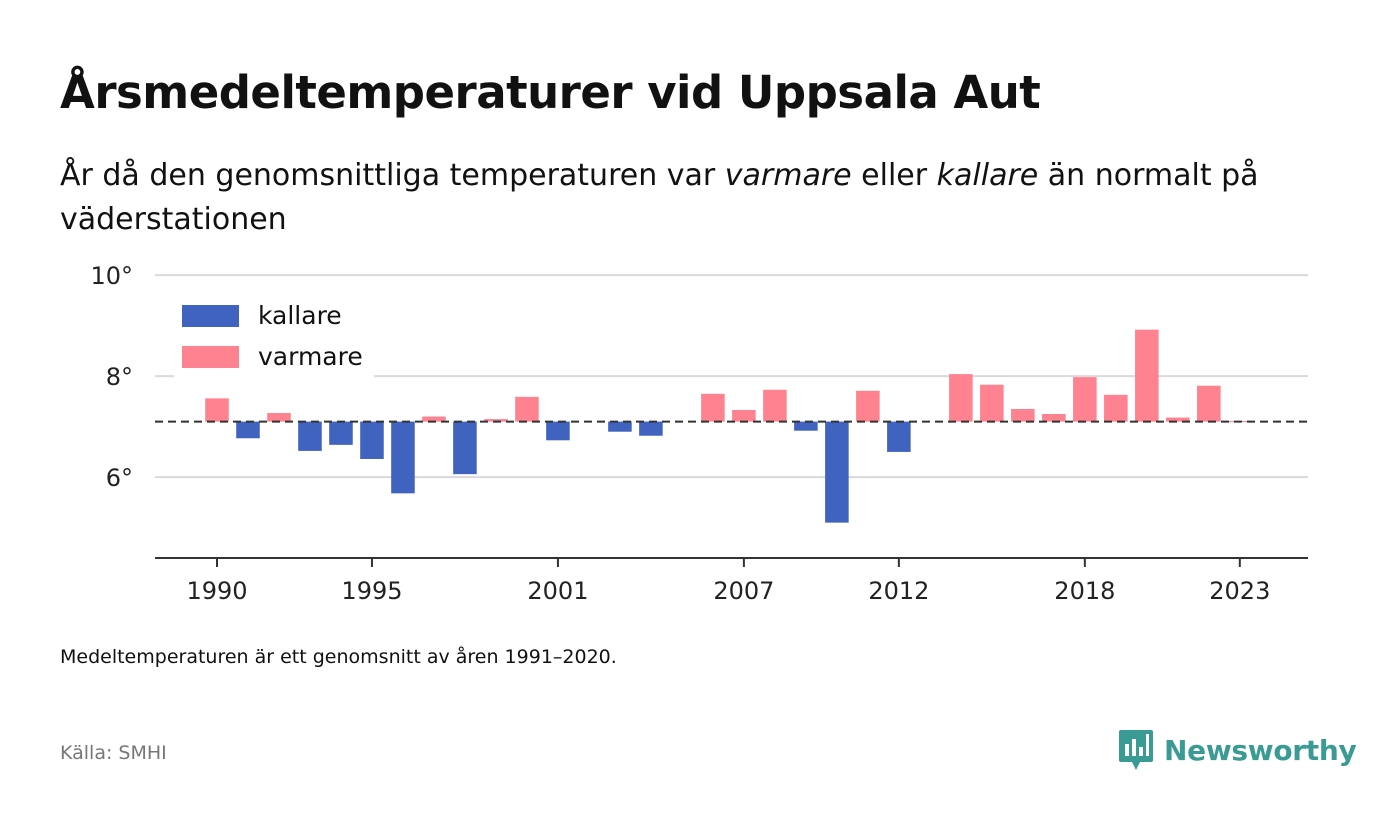 This screenshot has height=831, width=1400. I want to click on bar-2000, so click(527, 409).